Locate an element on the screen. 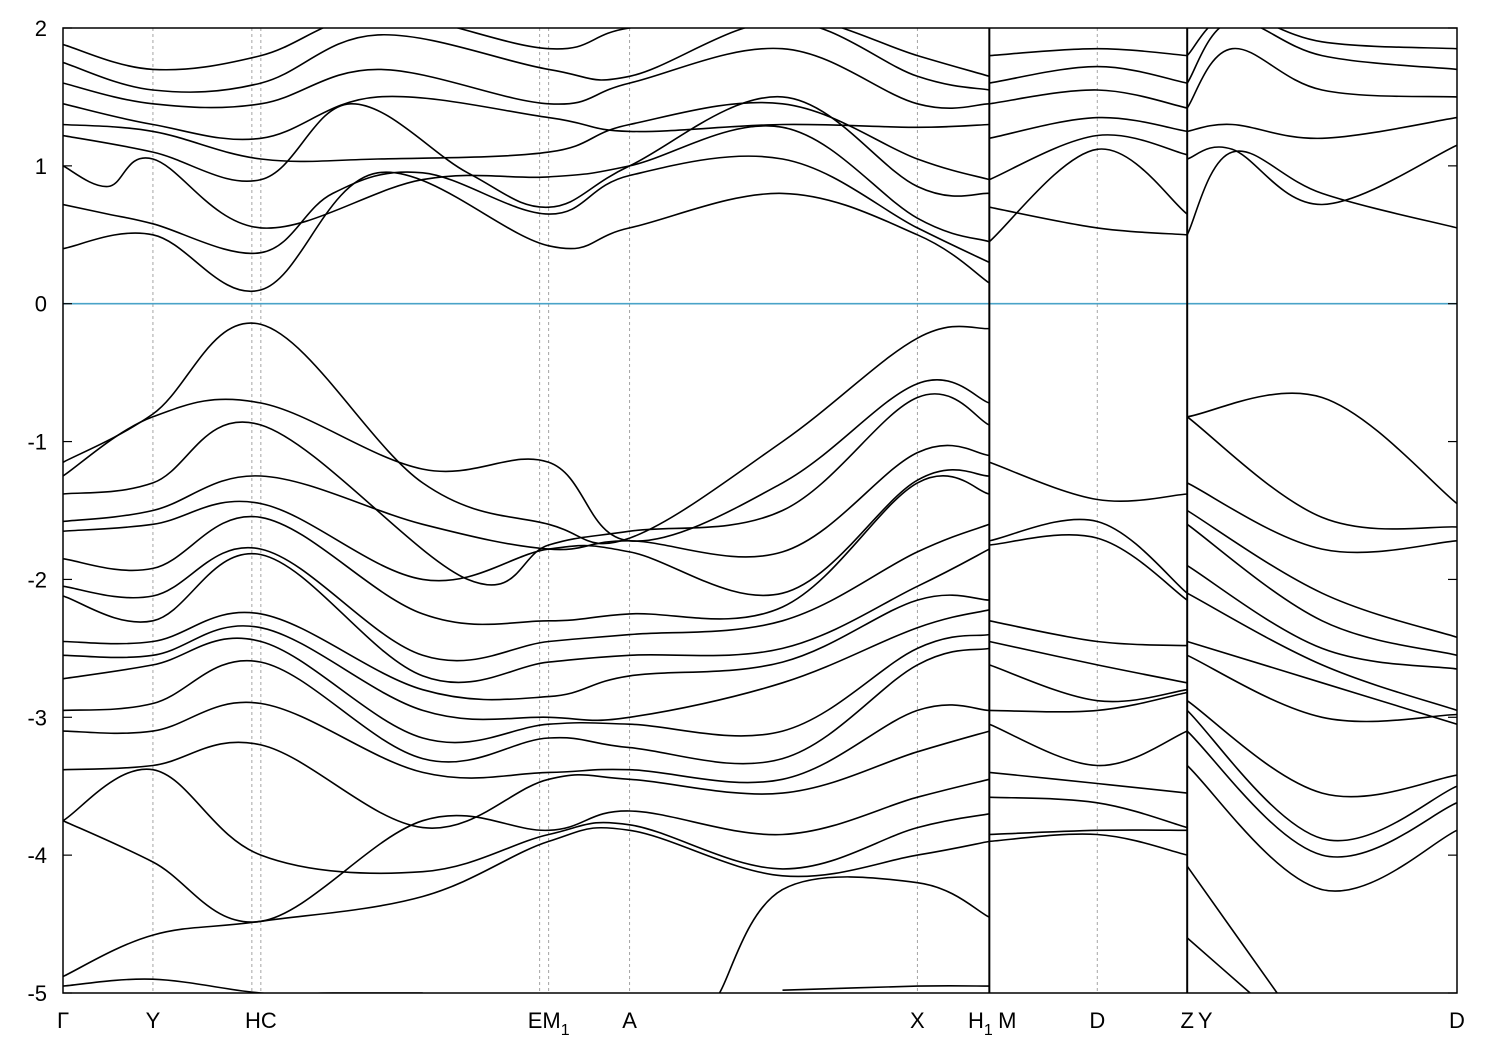 The width and height of the screenshot is (1500, 1050). path-break-lines is located at coordinates (1088, 510).